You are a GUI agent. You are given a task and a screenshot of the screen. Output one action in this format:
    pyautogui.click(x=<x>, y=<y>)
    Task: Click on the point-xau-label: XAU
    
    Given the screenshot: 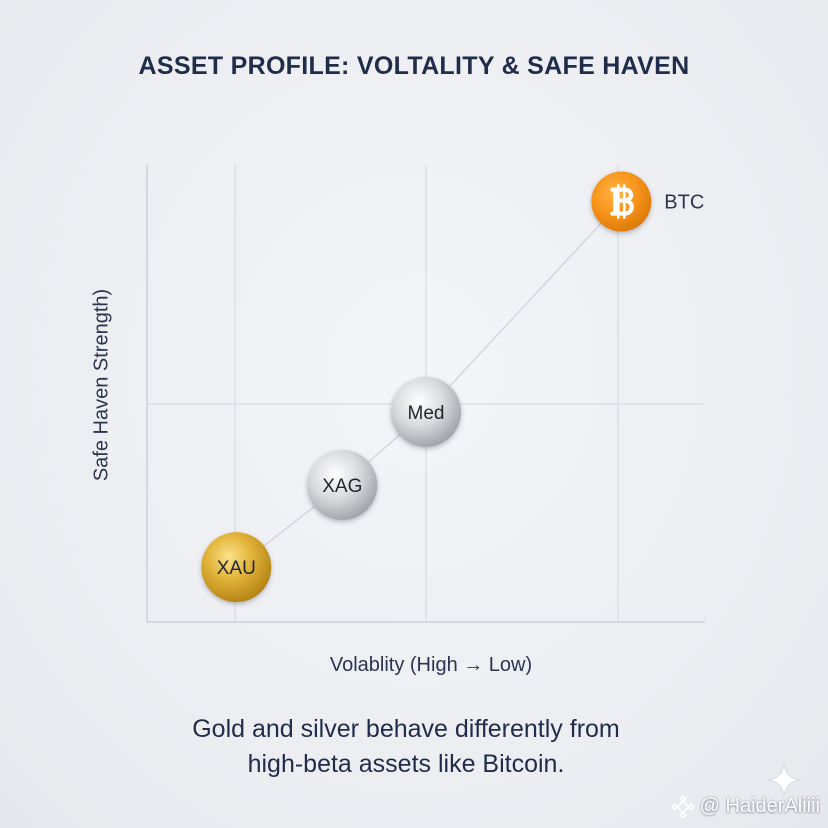 What is the action you would take?
    pyautogui.click(x=236, y=568)
    